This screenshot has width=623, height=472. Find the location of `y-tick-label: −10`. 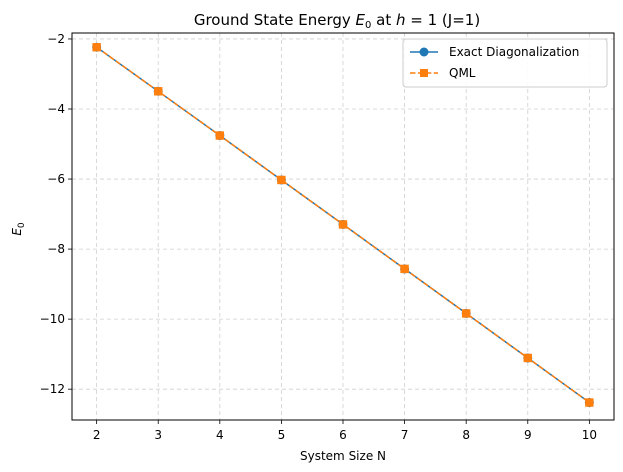

y-tick-label: −10 is located at coordinates (52, 319).